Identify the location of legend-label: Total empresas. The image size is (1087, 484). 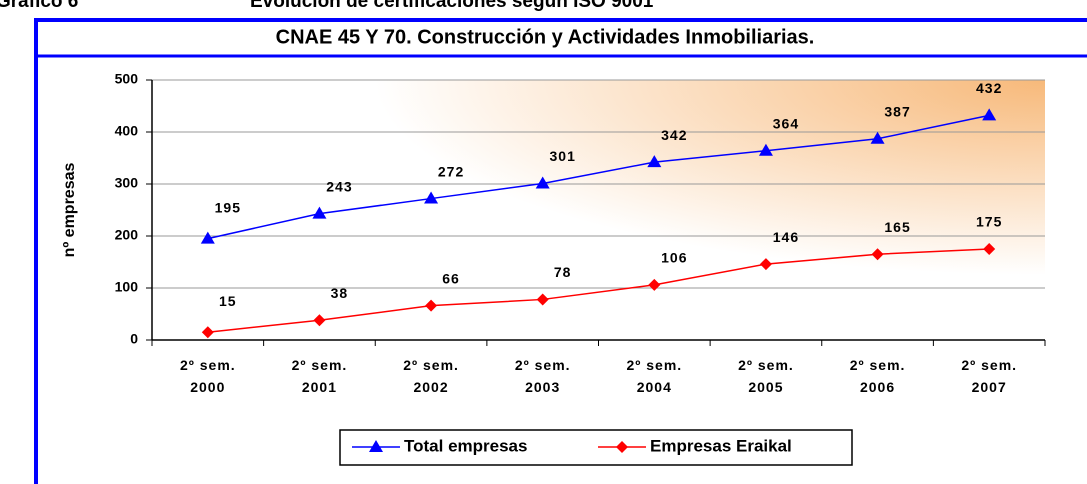
(465, 445).